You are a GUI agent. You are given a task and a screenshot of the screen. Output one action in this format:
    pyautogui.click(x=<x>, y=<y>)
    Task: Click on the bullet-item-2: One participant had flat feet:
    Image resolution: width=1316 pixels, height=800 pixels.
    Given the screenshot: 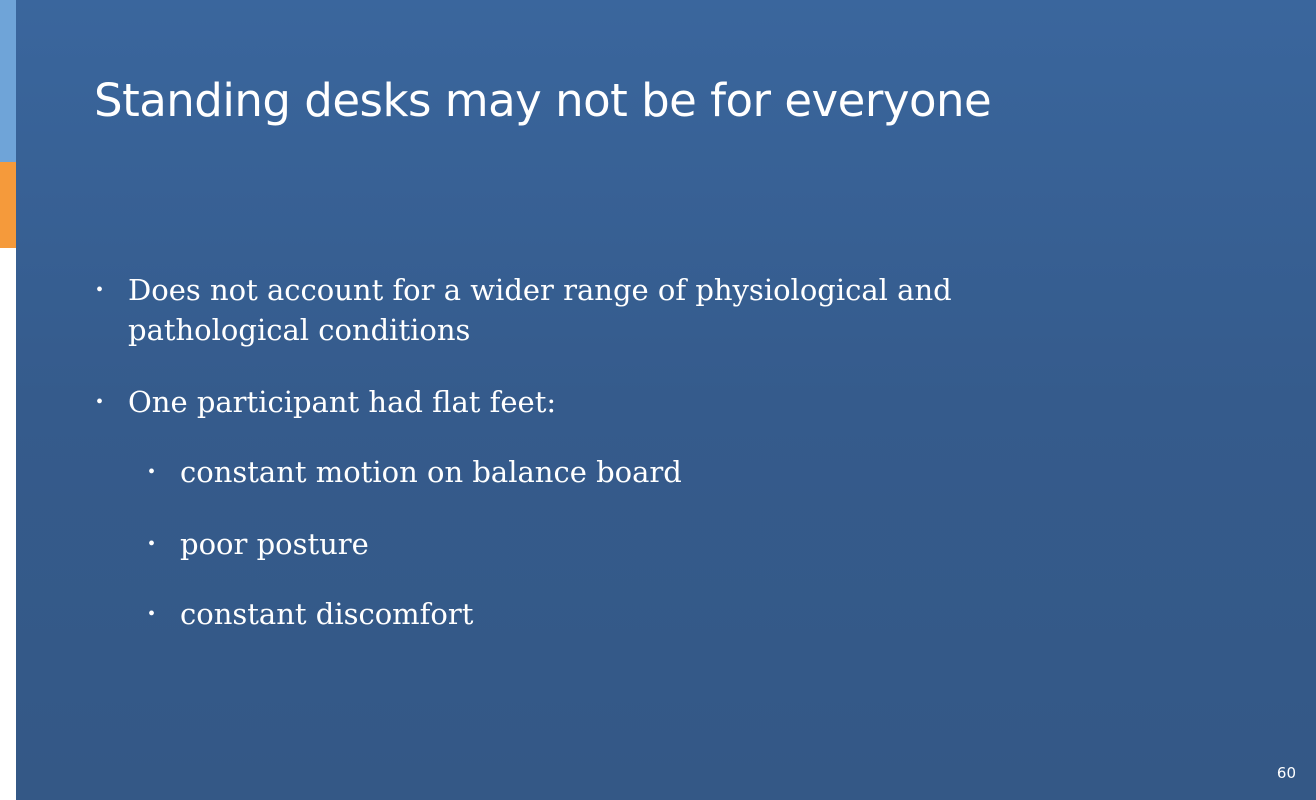 What is the action you would take?
    pyautogui.click(x=342, y=402)
    